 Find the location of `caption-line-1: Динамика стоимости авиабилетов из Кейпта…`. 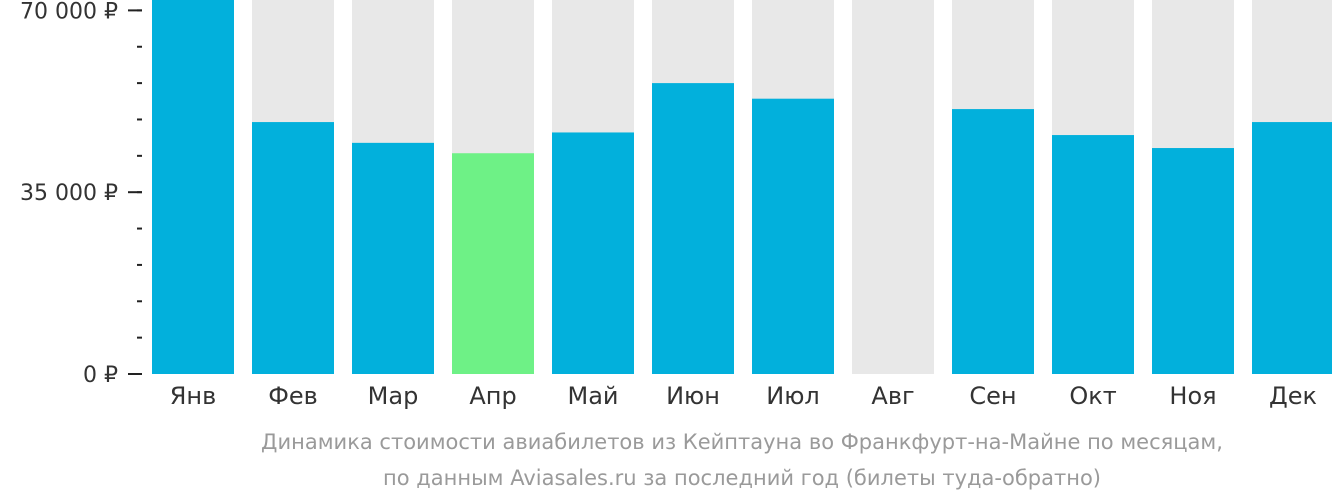

caption-line-1: Динамика стоимости авиабилетов из Кейпта… is located at coordinates (742, 442).